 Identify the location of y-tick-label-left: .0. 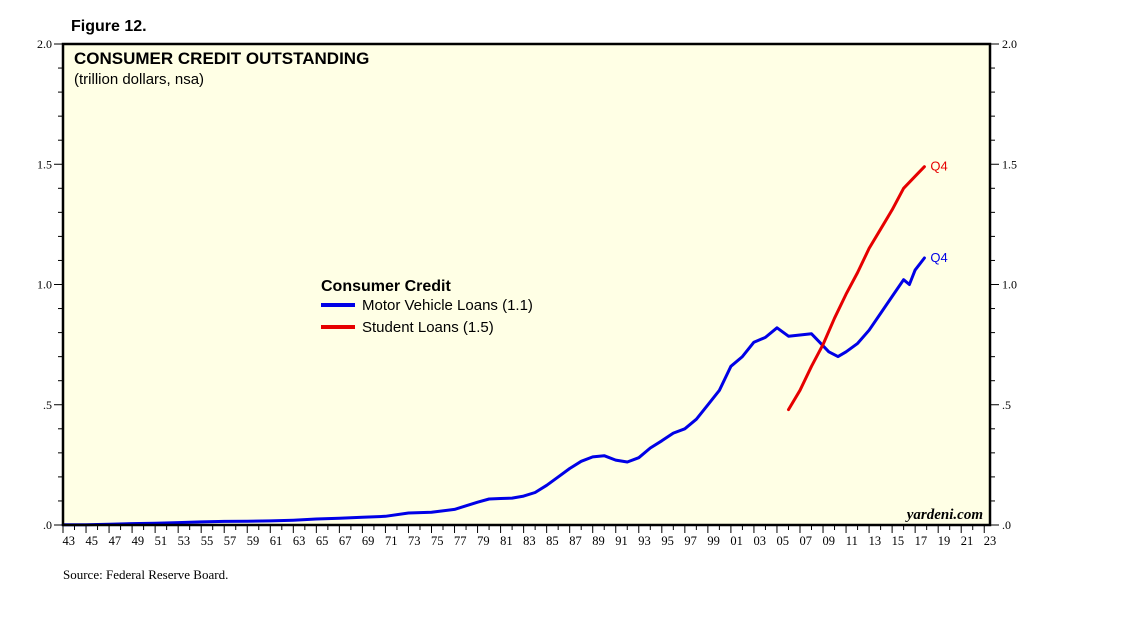
(47, 525).